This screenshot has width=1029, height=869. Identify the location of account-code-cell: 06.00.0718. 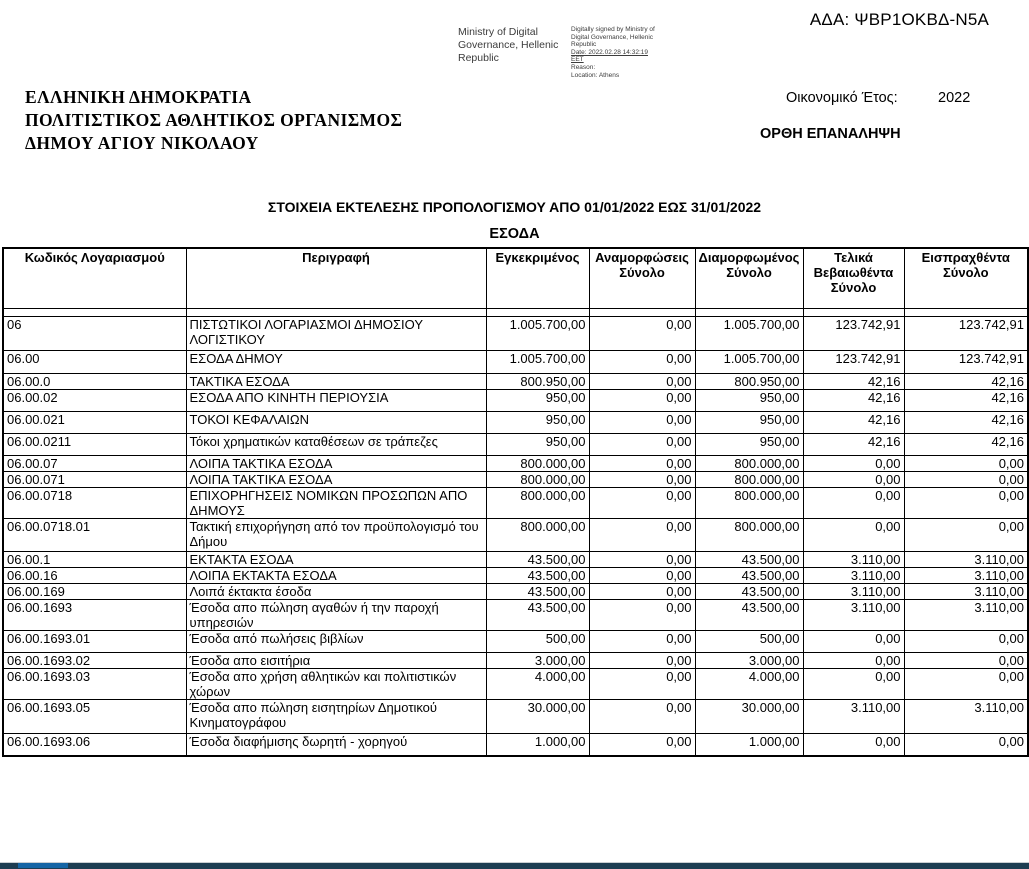
(94, 503).